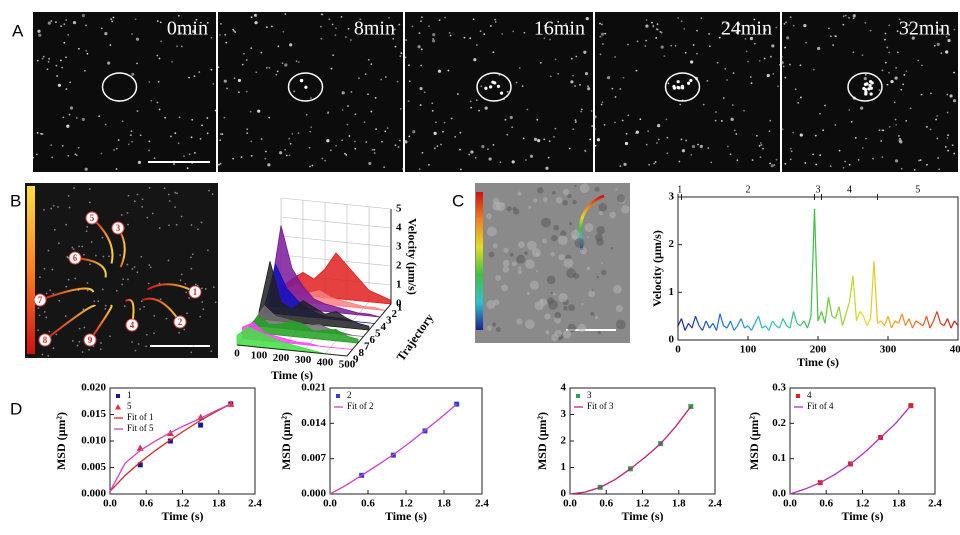  What do you see at coordinates (286, 441) in the screenshot?
I see `y-axis-label: MSD (μm²)` at bounding box center [286, 441].